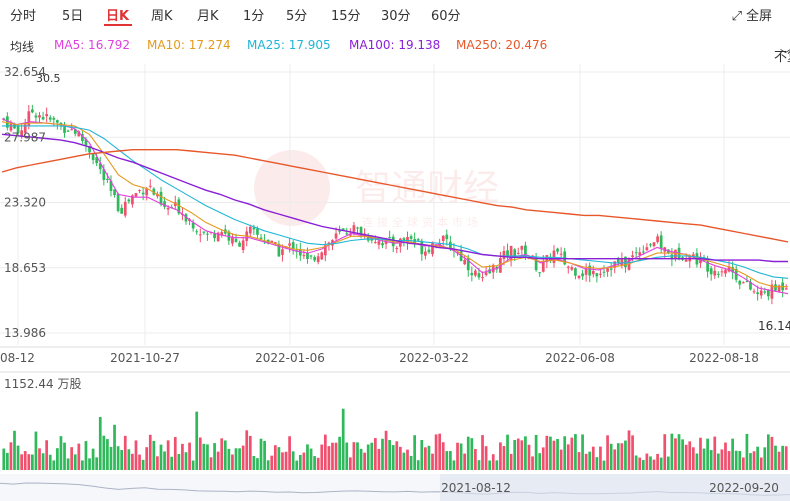  Describe the element at coordinates (434, 358) in the screenshot. I see `x-tick-label: 2022-03-22` at that location.